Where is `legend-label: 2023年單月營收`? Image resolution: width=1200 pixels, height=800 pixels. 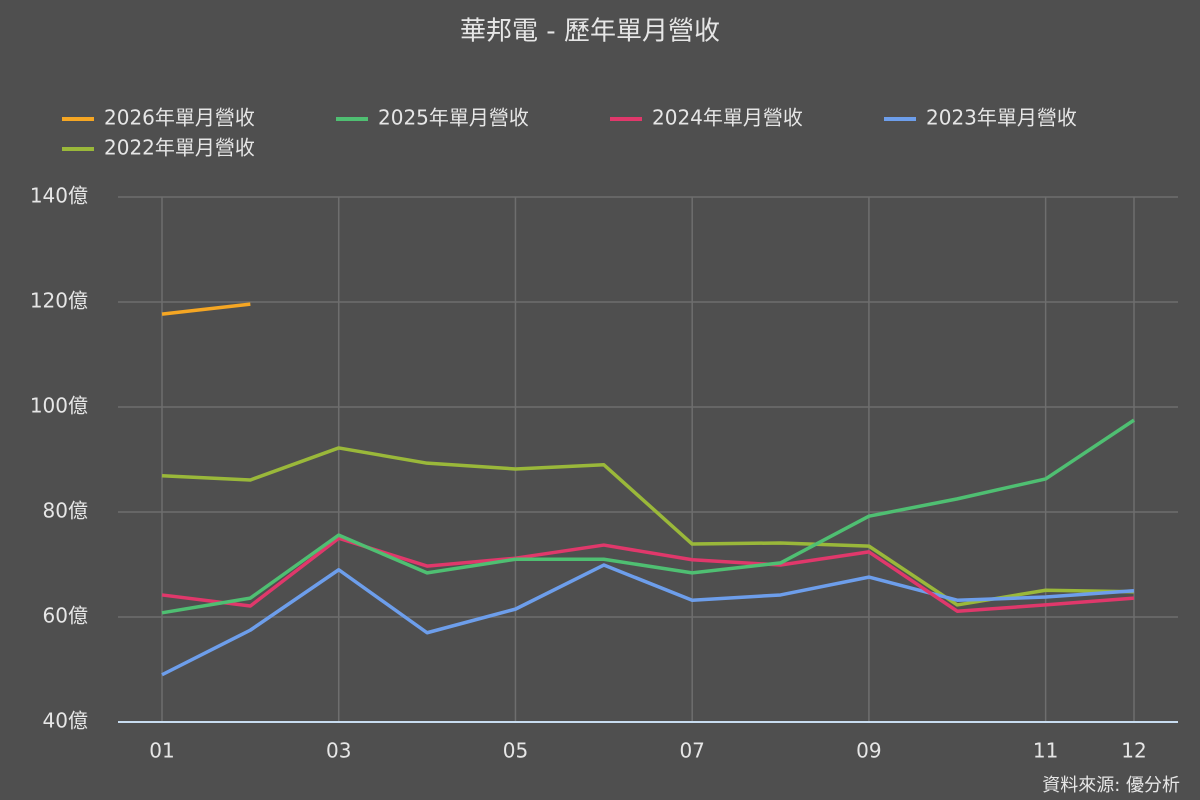
legend-label: 2023年單月營收 is located at coordinates (1001, 118).